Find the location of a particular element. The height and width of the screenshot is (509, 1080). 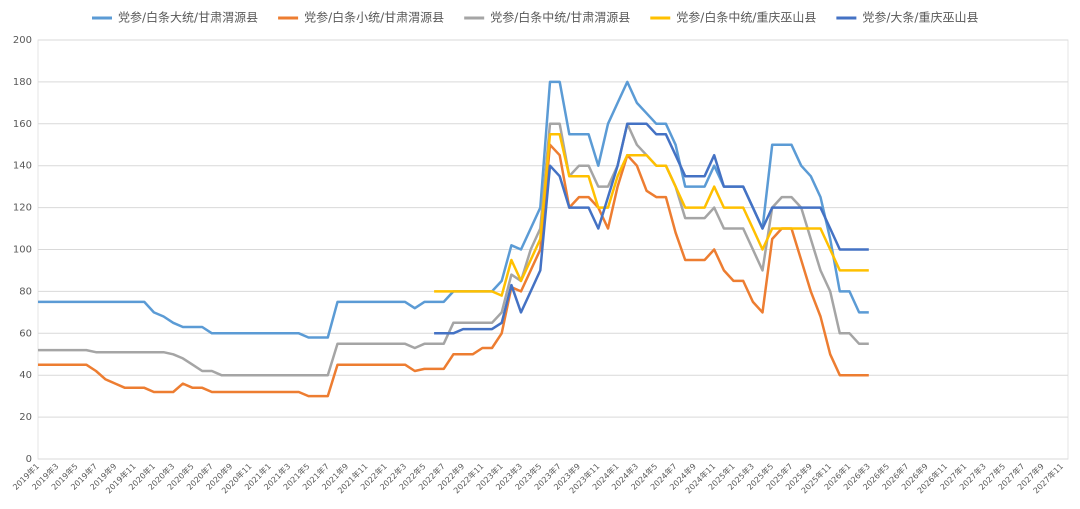

y-tick-label: 180 is located at coordinates (22, 82).